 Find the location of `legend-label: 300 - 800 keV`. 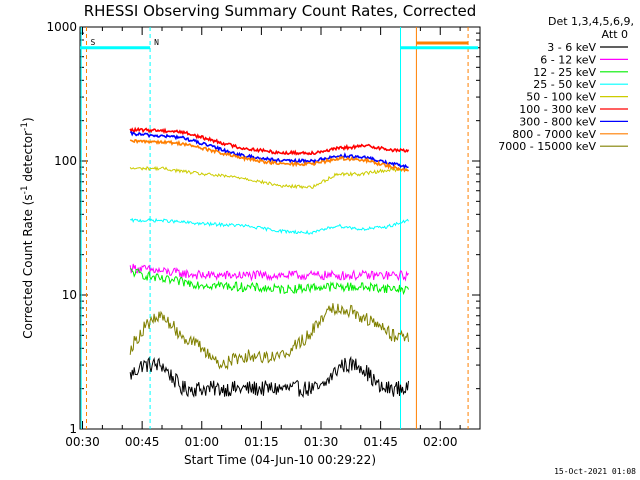

legend-label: 300 - 800 keV is located at coordinates (557, 121).